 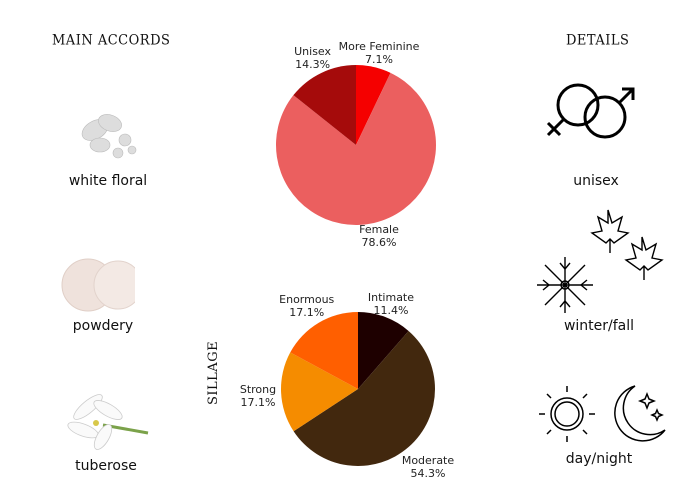 I want to click on slice-name-label: Strong, so click(x=258, y=389).